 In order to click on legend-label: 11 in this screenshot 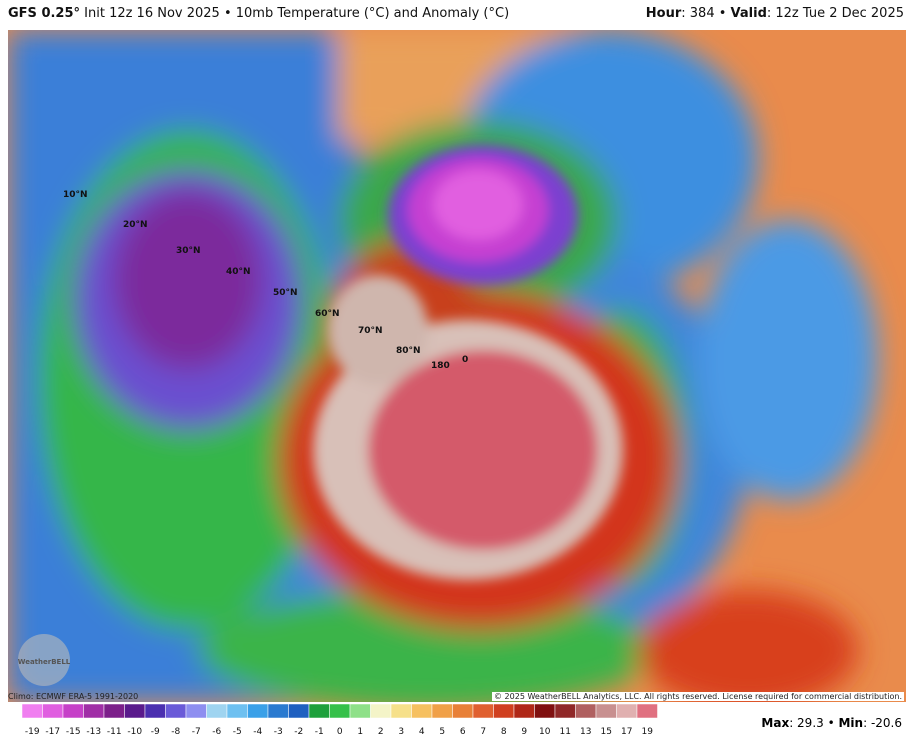, I will do `click(565, 732)`.